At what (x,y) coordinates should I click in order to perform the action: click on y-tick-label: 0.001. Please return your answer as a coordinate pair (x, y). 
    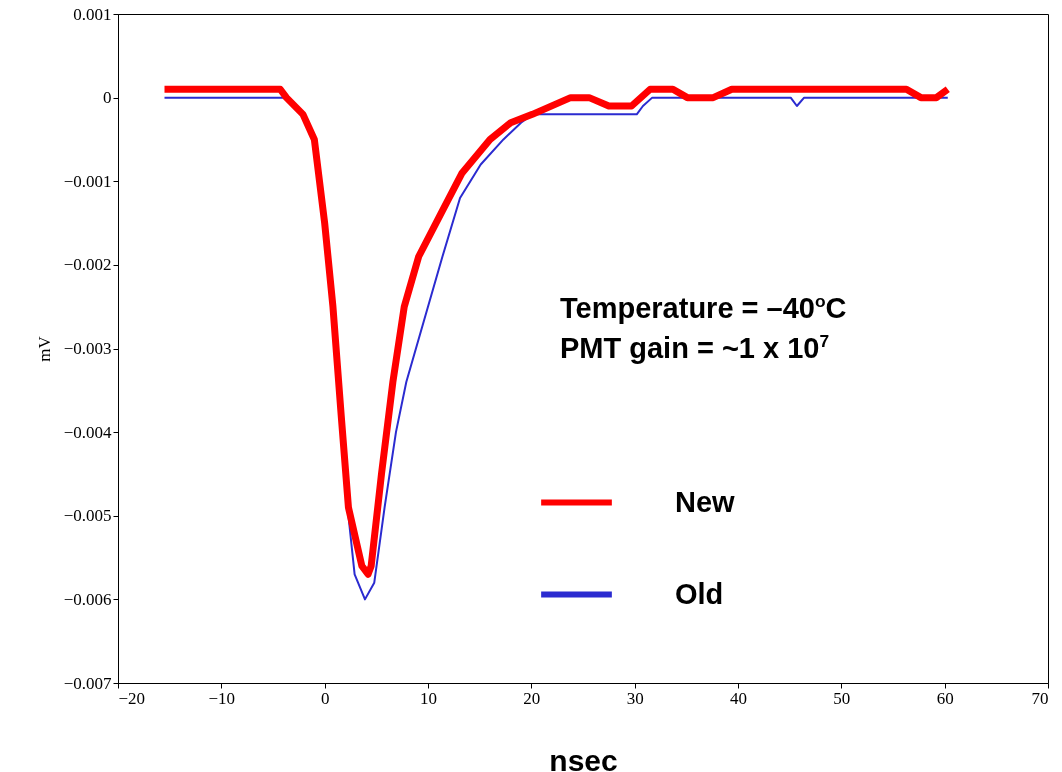
    Looking at the image, I should click on (92, 14).